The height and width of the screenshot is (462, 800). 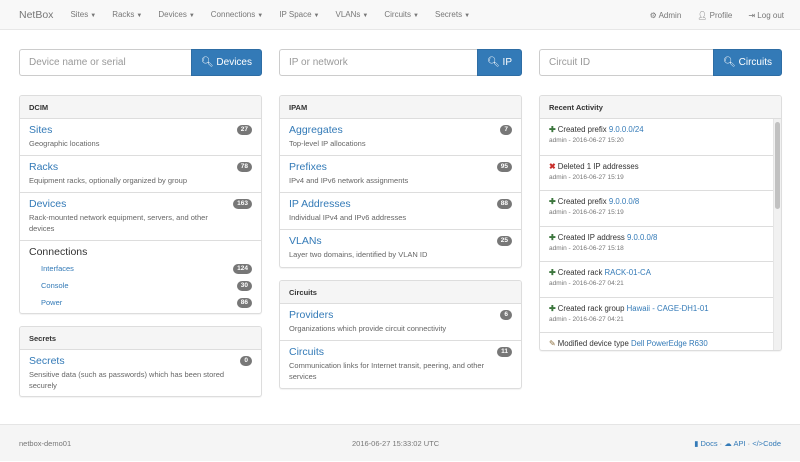 I want to click on console-link: Console, so click(x=55, y=285).